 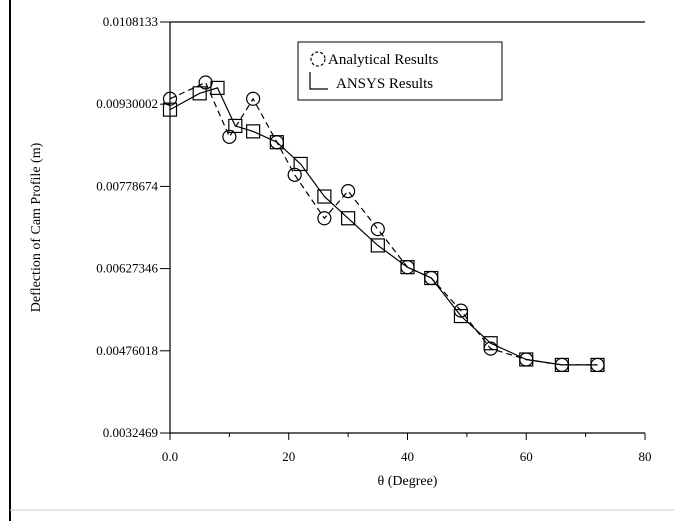 What do you see at coordinates (645, 456) in the screenshot?
I see `x-tick-label: 80` at bounding box center [645, 456].